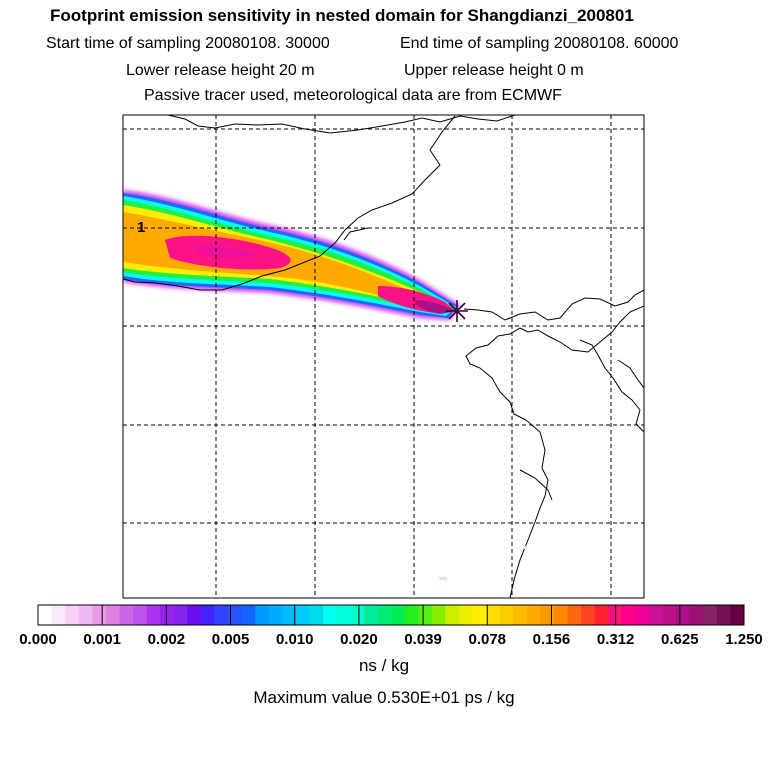 This screenshot has width=768, height=768. Describe the element at coordinates (616, 639) in the screenshot. I see `colorbar-tick-label: 0.312` at that location.